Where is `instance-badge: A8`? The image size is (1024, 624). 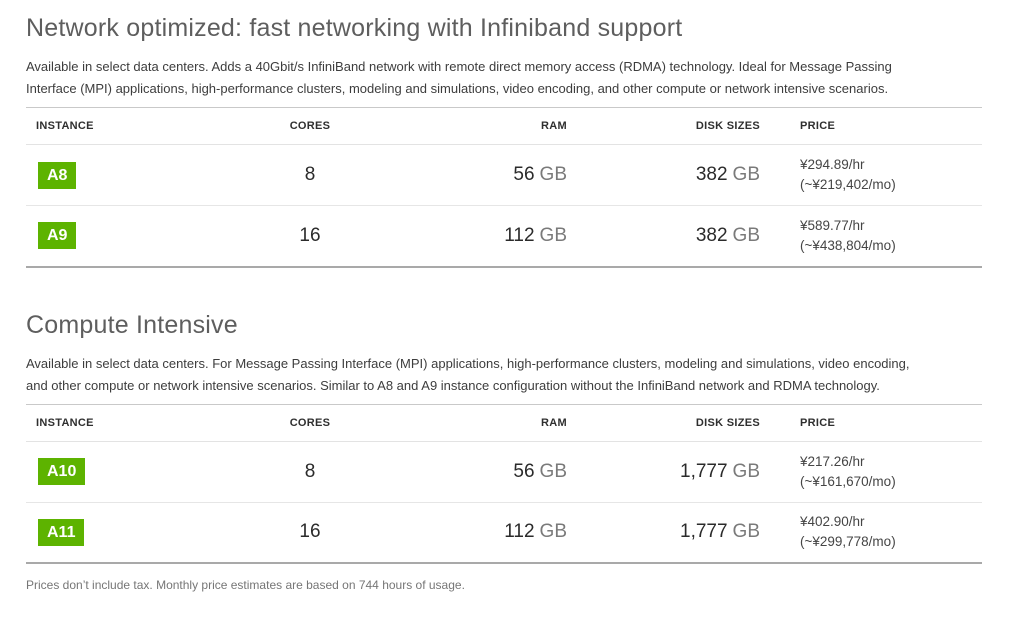
instance-badge: A8 is located at coordinates (57, 175).